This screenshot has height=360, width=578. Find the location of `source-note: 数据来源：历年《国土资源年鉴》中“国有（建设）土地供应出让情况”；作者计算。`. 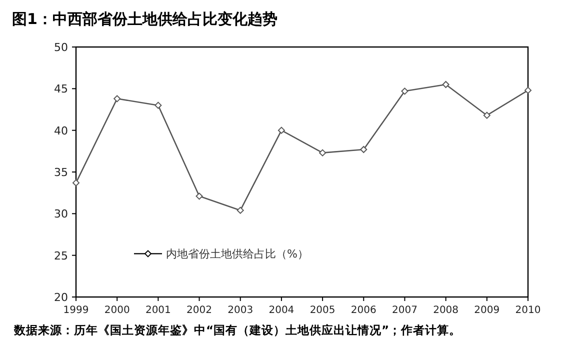

source-note: 数据来源：历年《国土资源年鉴》中“国有（建设）土地供应出让情况”；作者计算。 is located at coordinates (237, 330).